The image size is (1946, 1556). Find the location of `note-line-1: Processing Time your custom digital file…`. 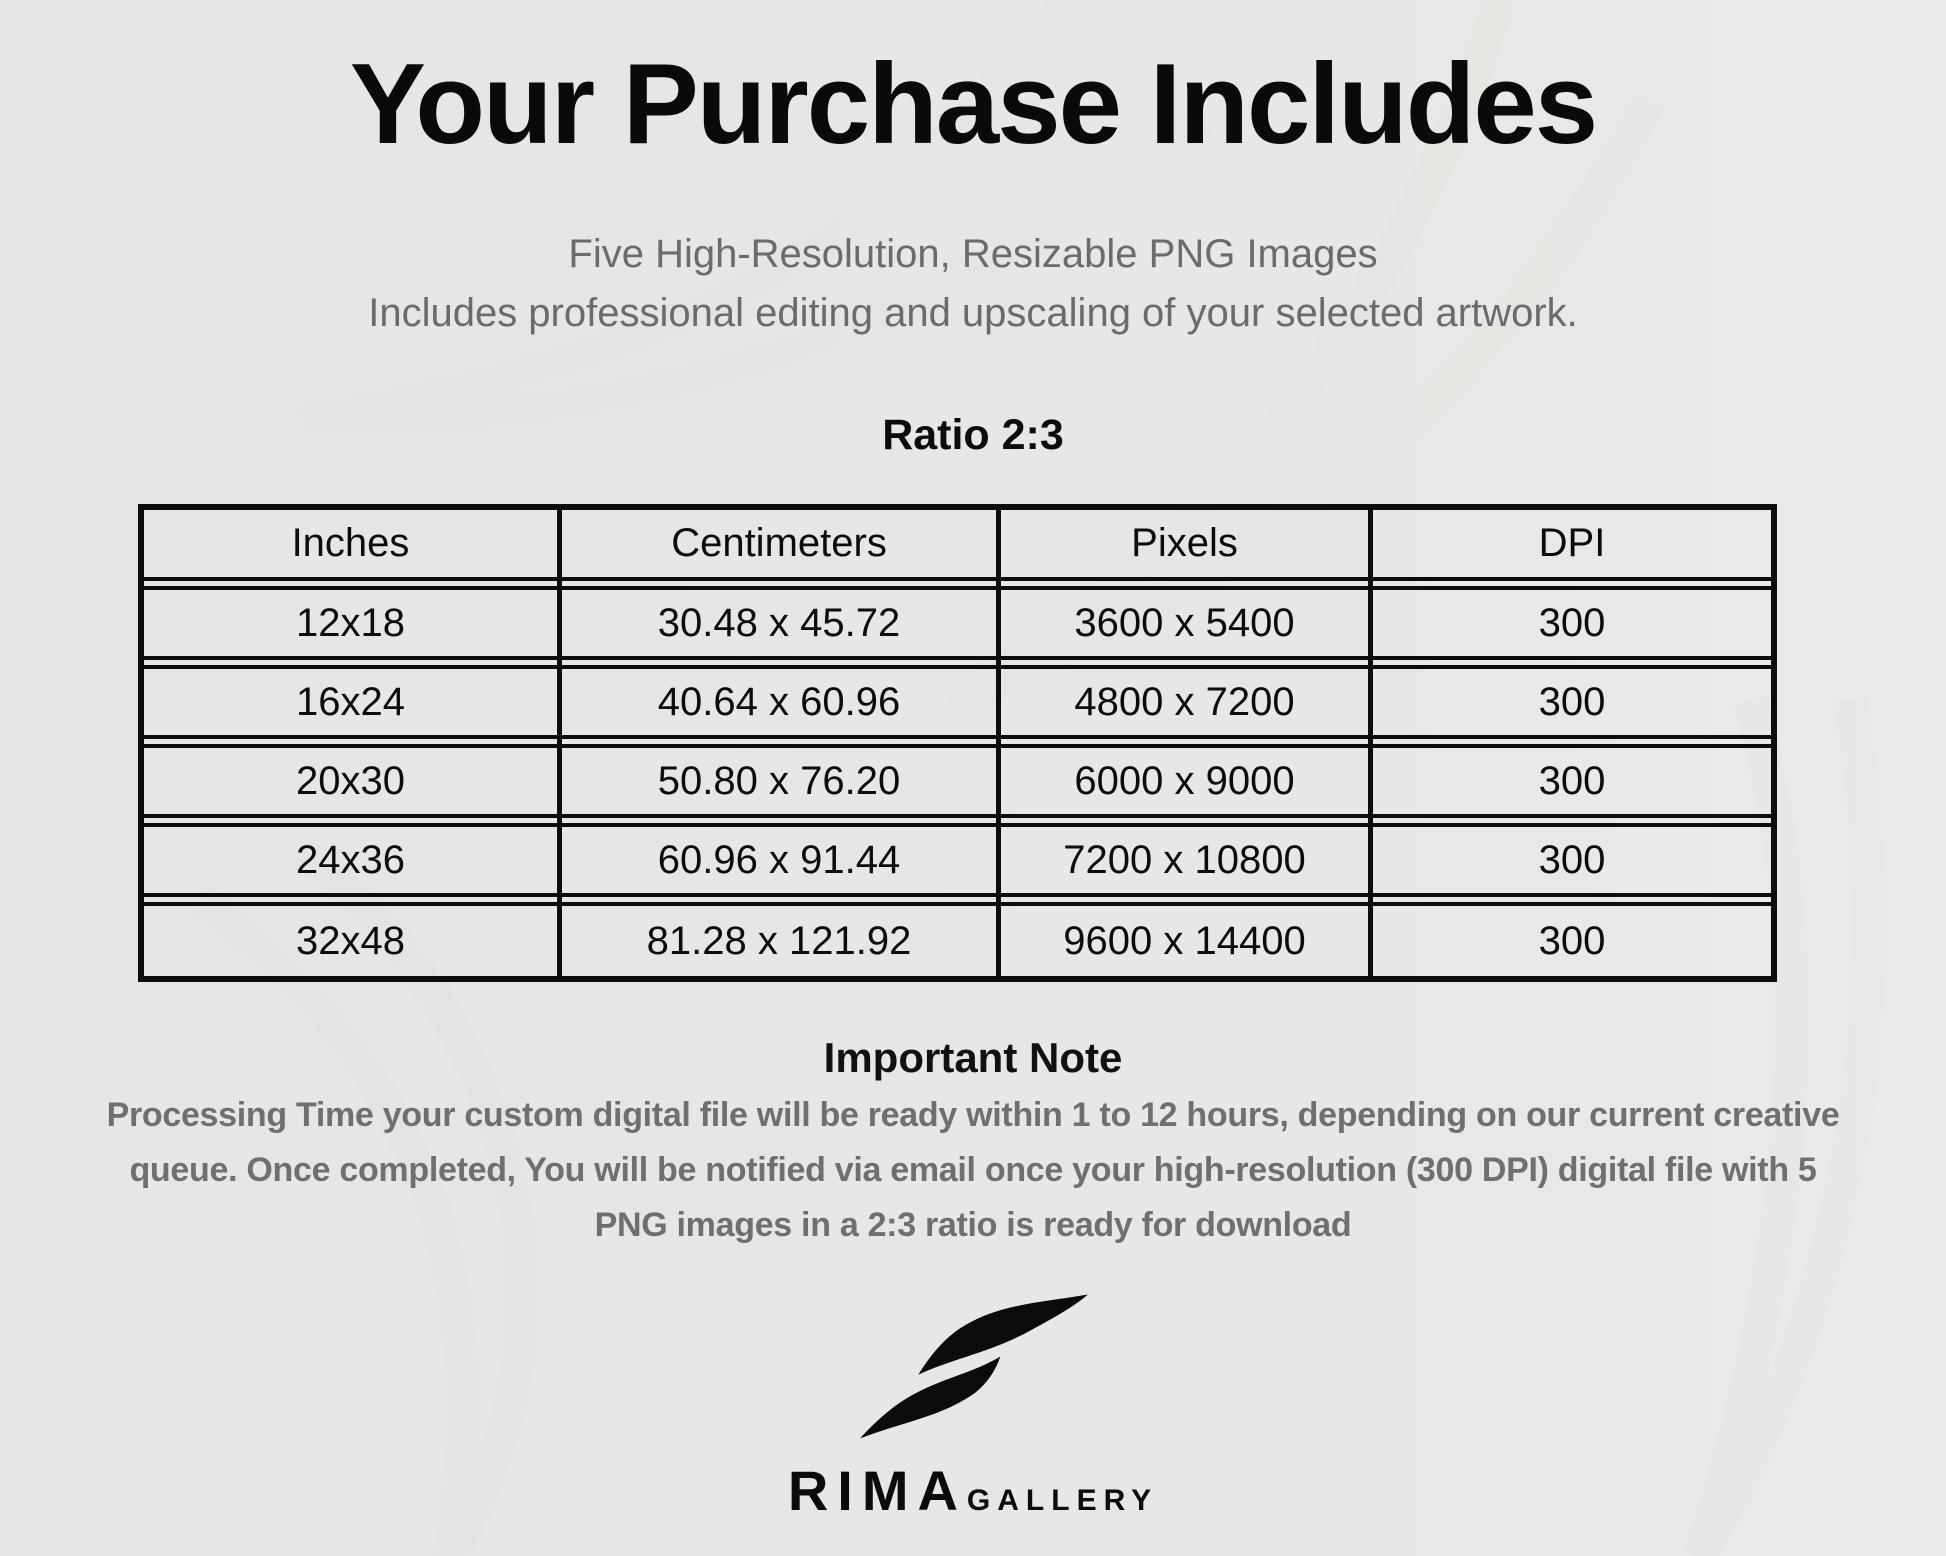

note-line-1: Processing Time your custom digital file… is located at coordinates (973, 1115).